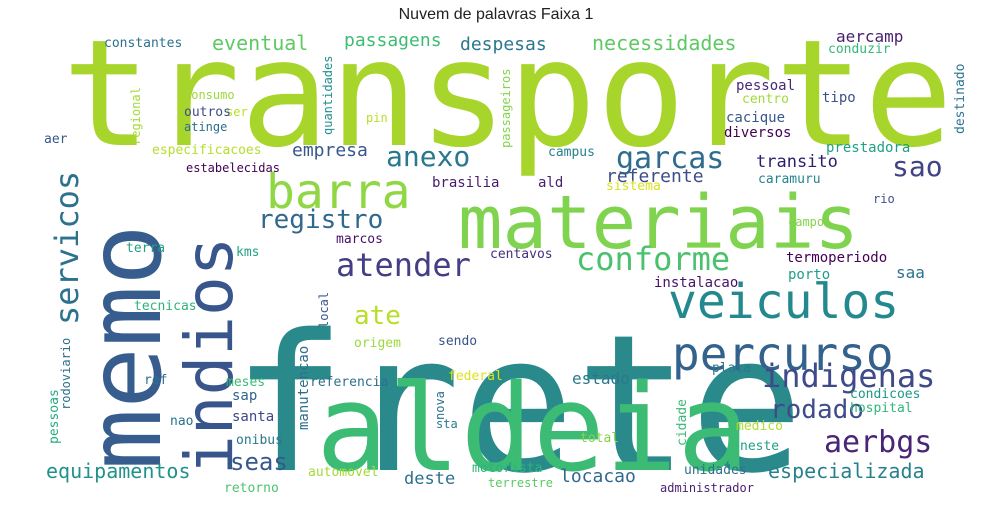  What do you see at coordinates (598, 476) in the screenshot?
I see `word-locacao: locacao` at bounding box center [598, 476].